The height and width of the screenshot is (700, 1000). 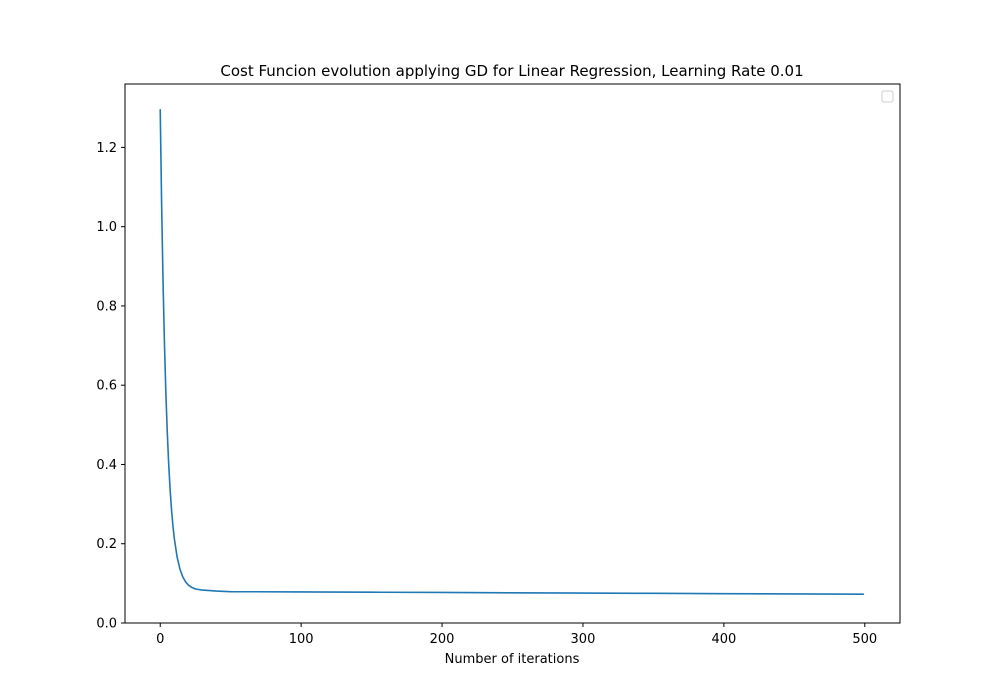 I want to click on y-tick-label: 0.2, so click(x=106, y=544).